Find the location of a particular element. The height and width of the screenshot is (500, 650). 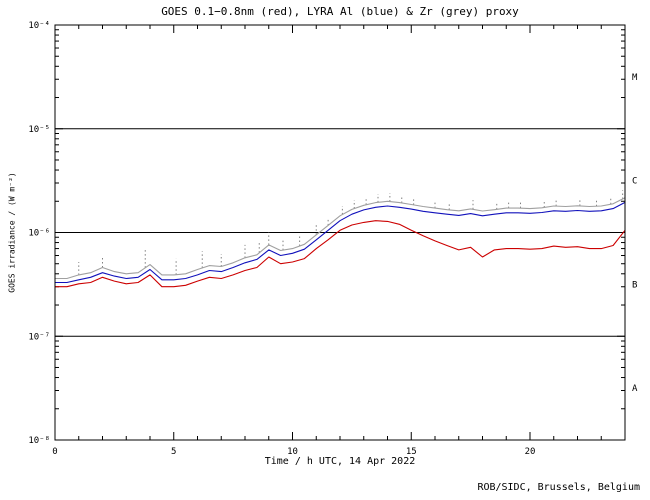

series-al-blue is located at coordinates (340, 242).